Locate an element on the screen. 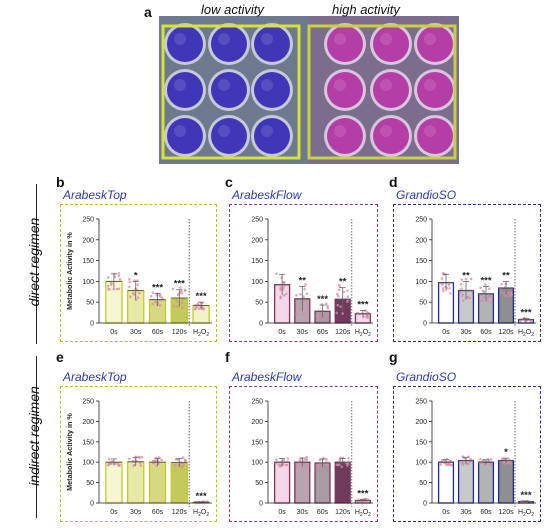 The image size is (550, 528). bar-120s is located at coordinates (179, 482).